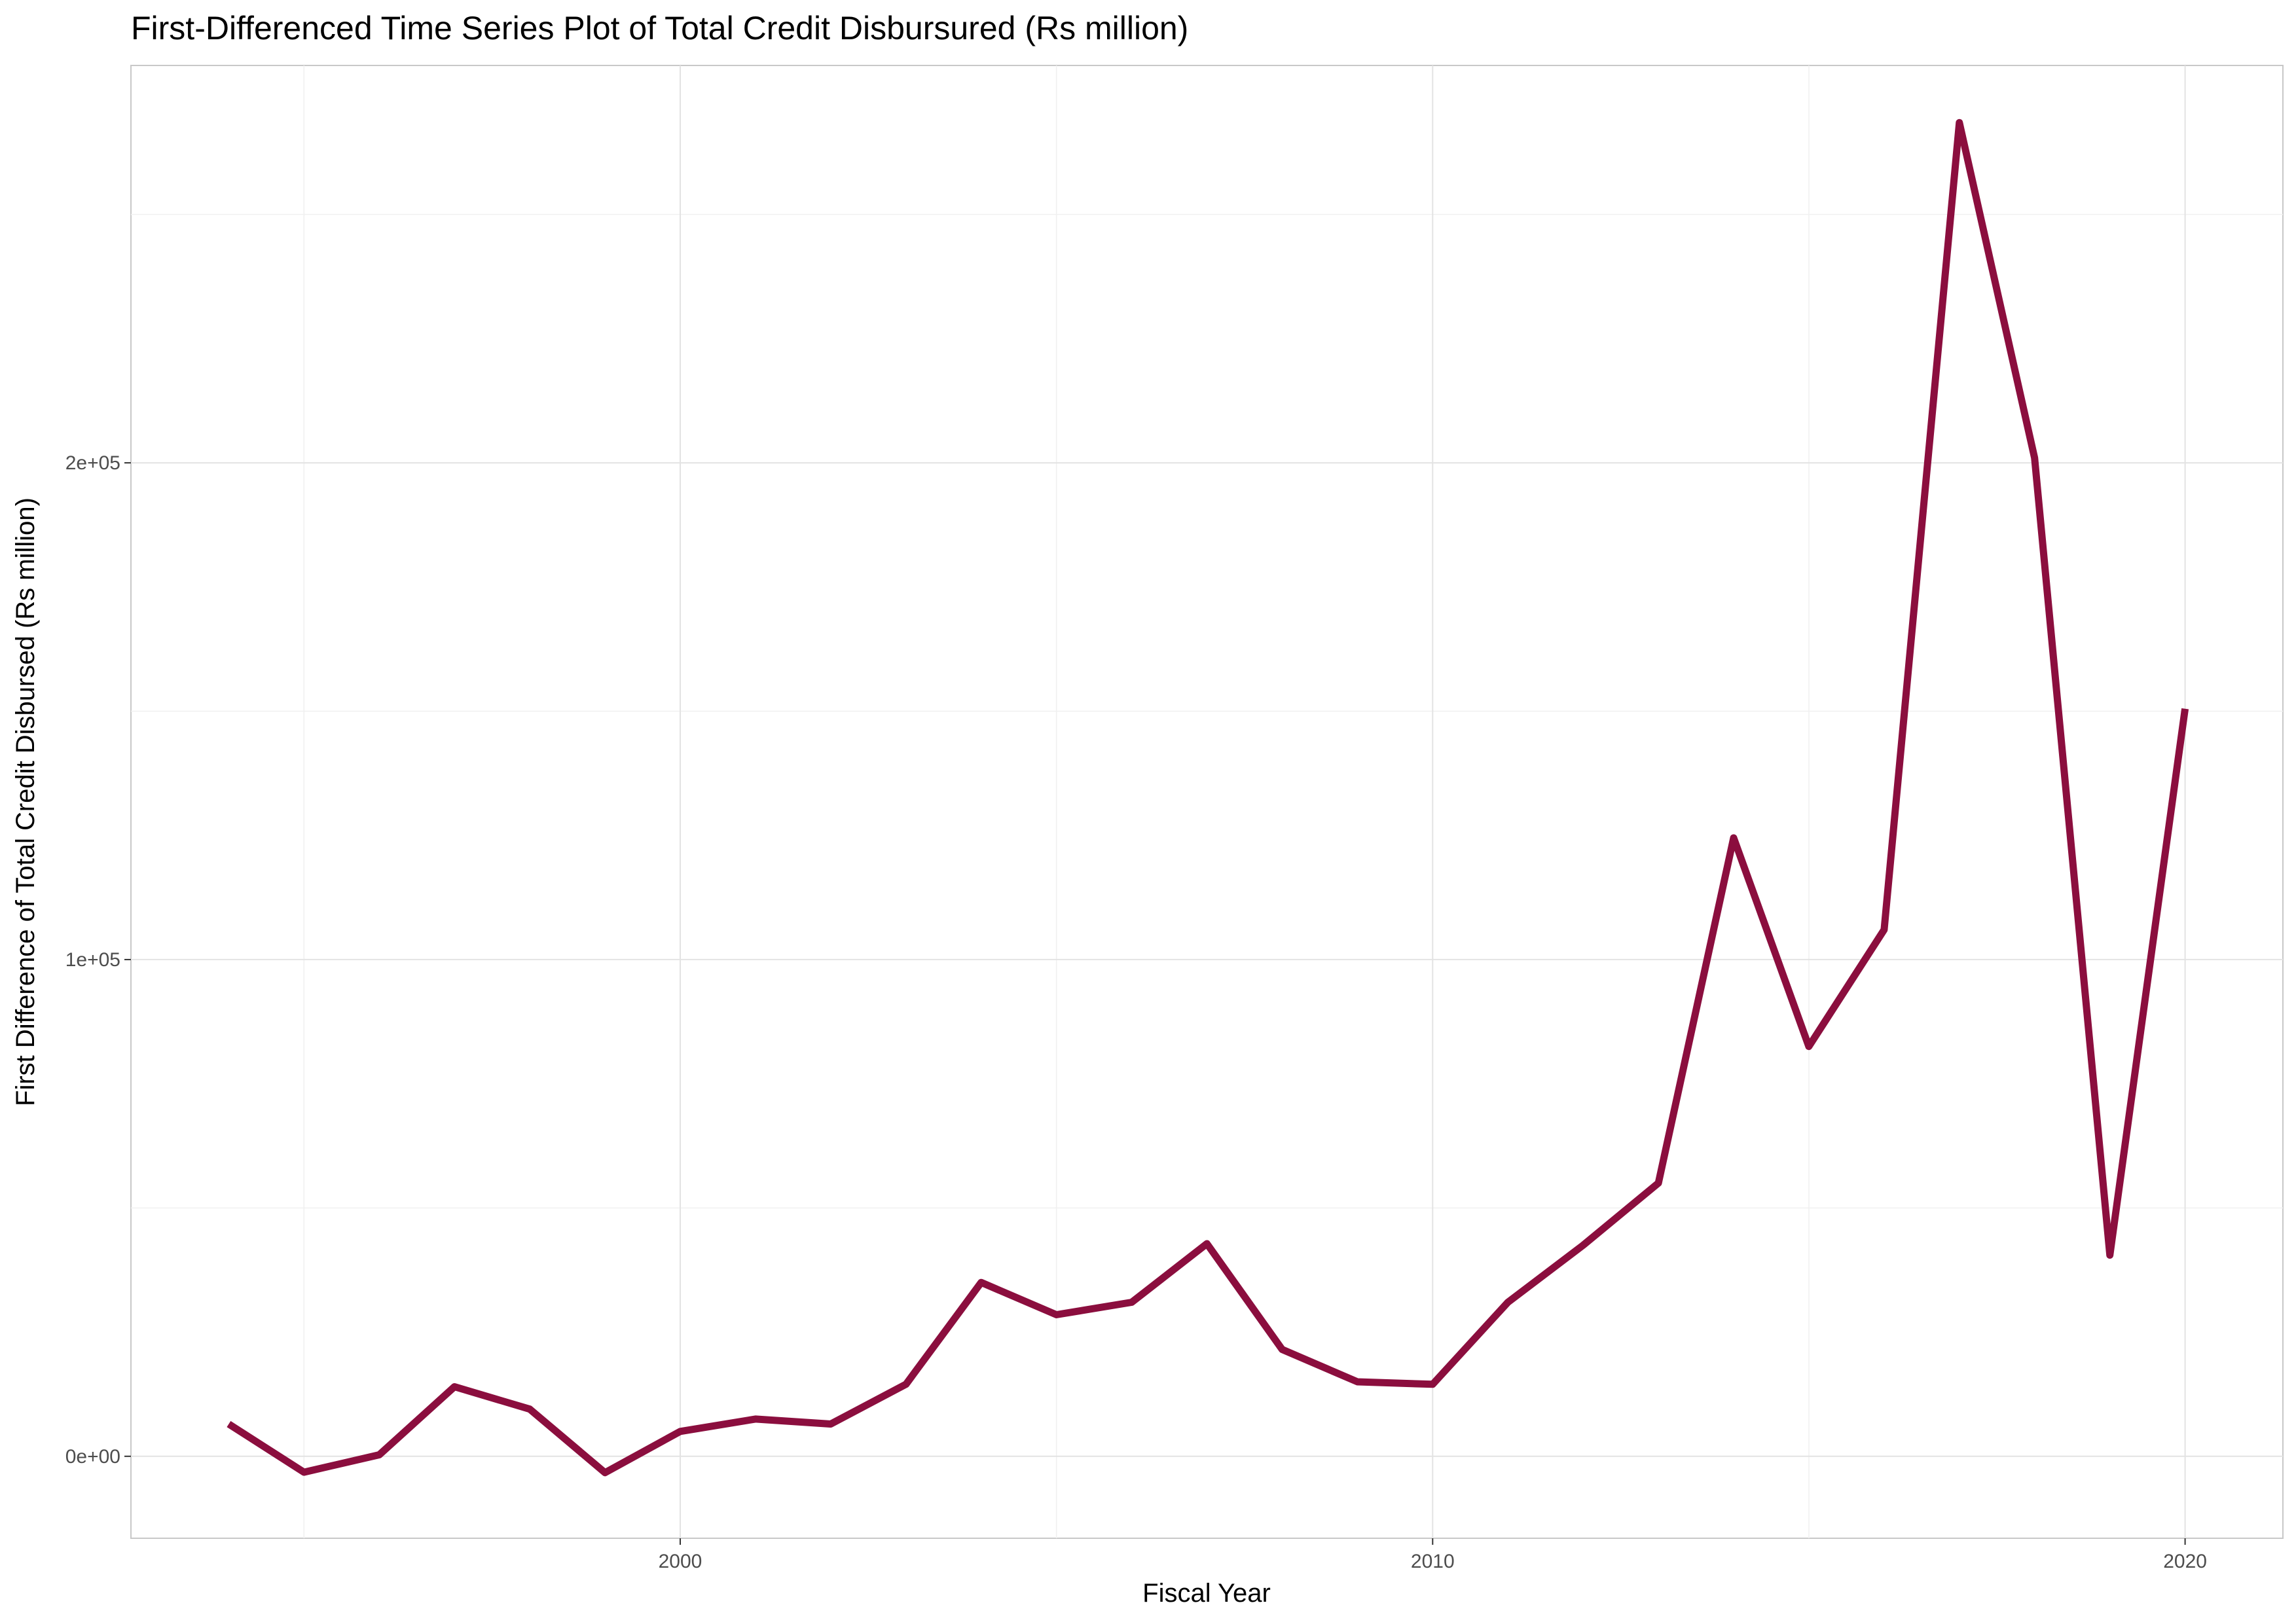 The height and width of the screenshot is (1624, 2296). What do you see at coordinates (92, 463) in the screenshot?
I see `y-tick-label: 2e+05` at bounding box center [92, 463].